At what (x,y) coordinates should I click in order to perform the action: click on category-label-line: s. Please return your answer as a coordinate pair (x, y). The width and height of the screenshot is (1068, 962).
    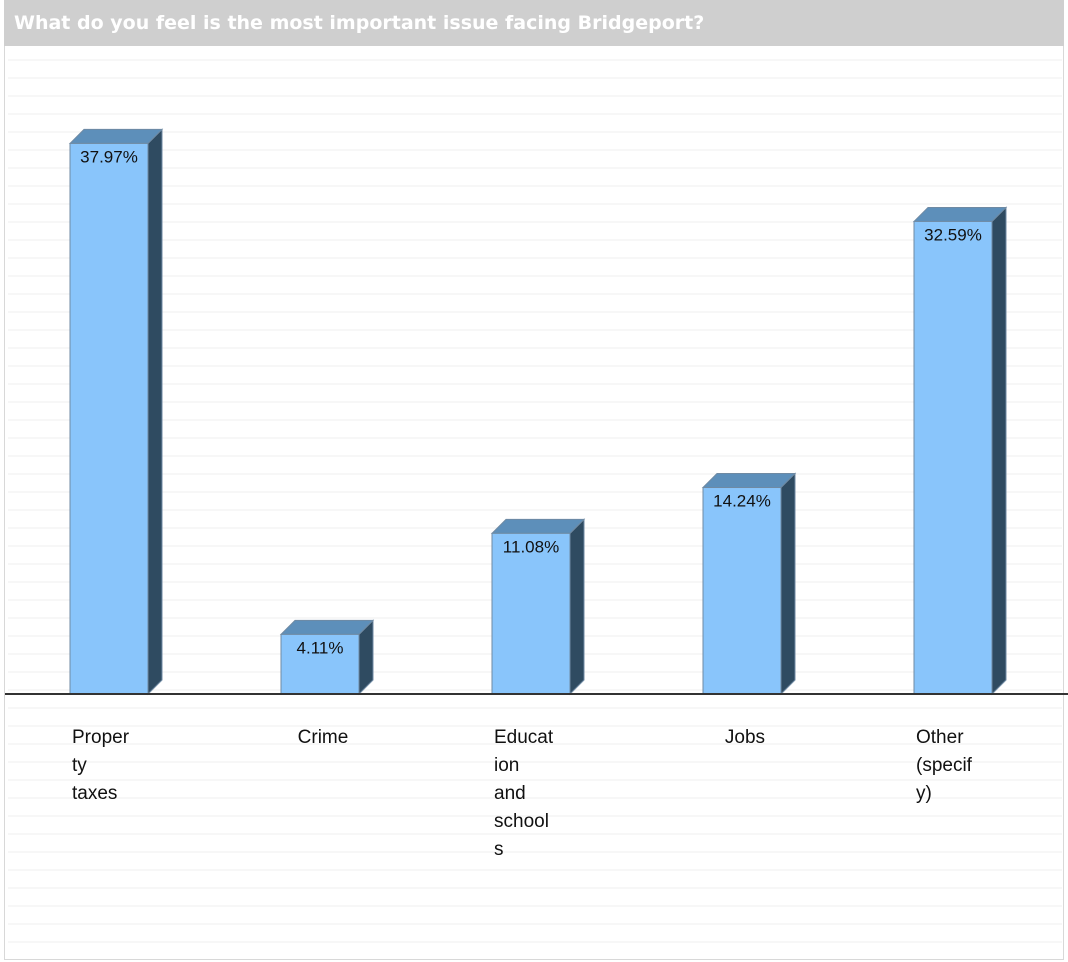
    Looking at the image, I should click on (499, 849).